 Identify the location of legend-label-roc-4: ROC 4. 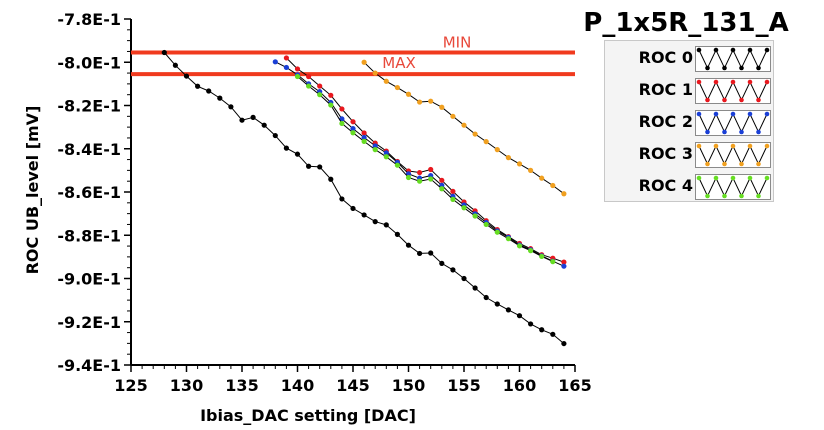
(665, 185).